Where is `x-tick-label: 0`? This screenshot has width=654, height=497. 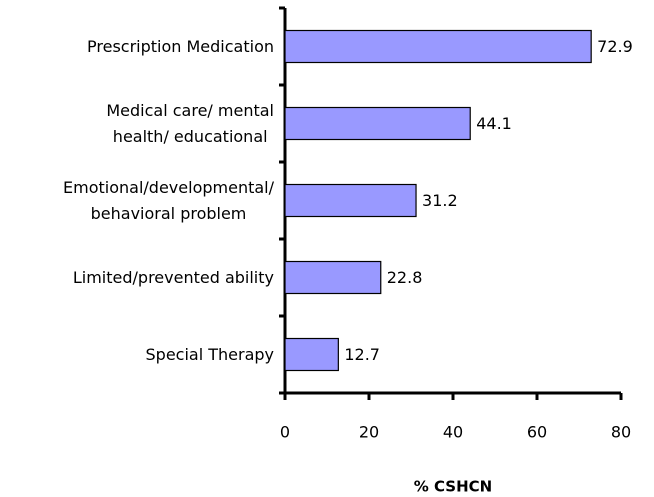 x-tick-label: 0 is located at coordinates (285, 432).